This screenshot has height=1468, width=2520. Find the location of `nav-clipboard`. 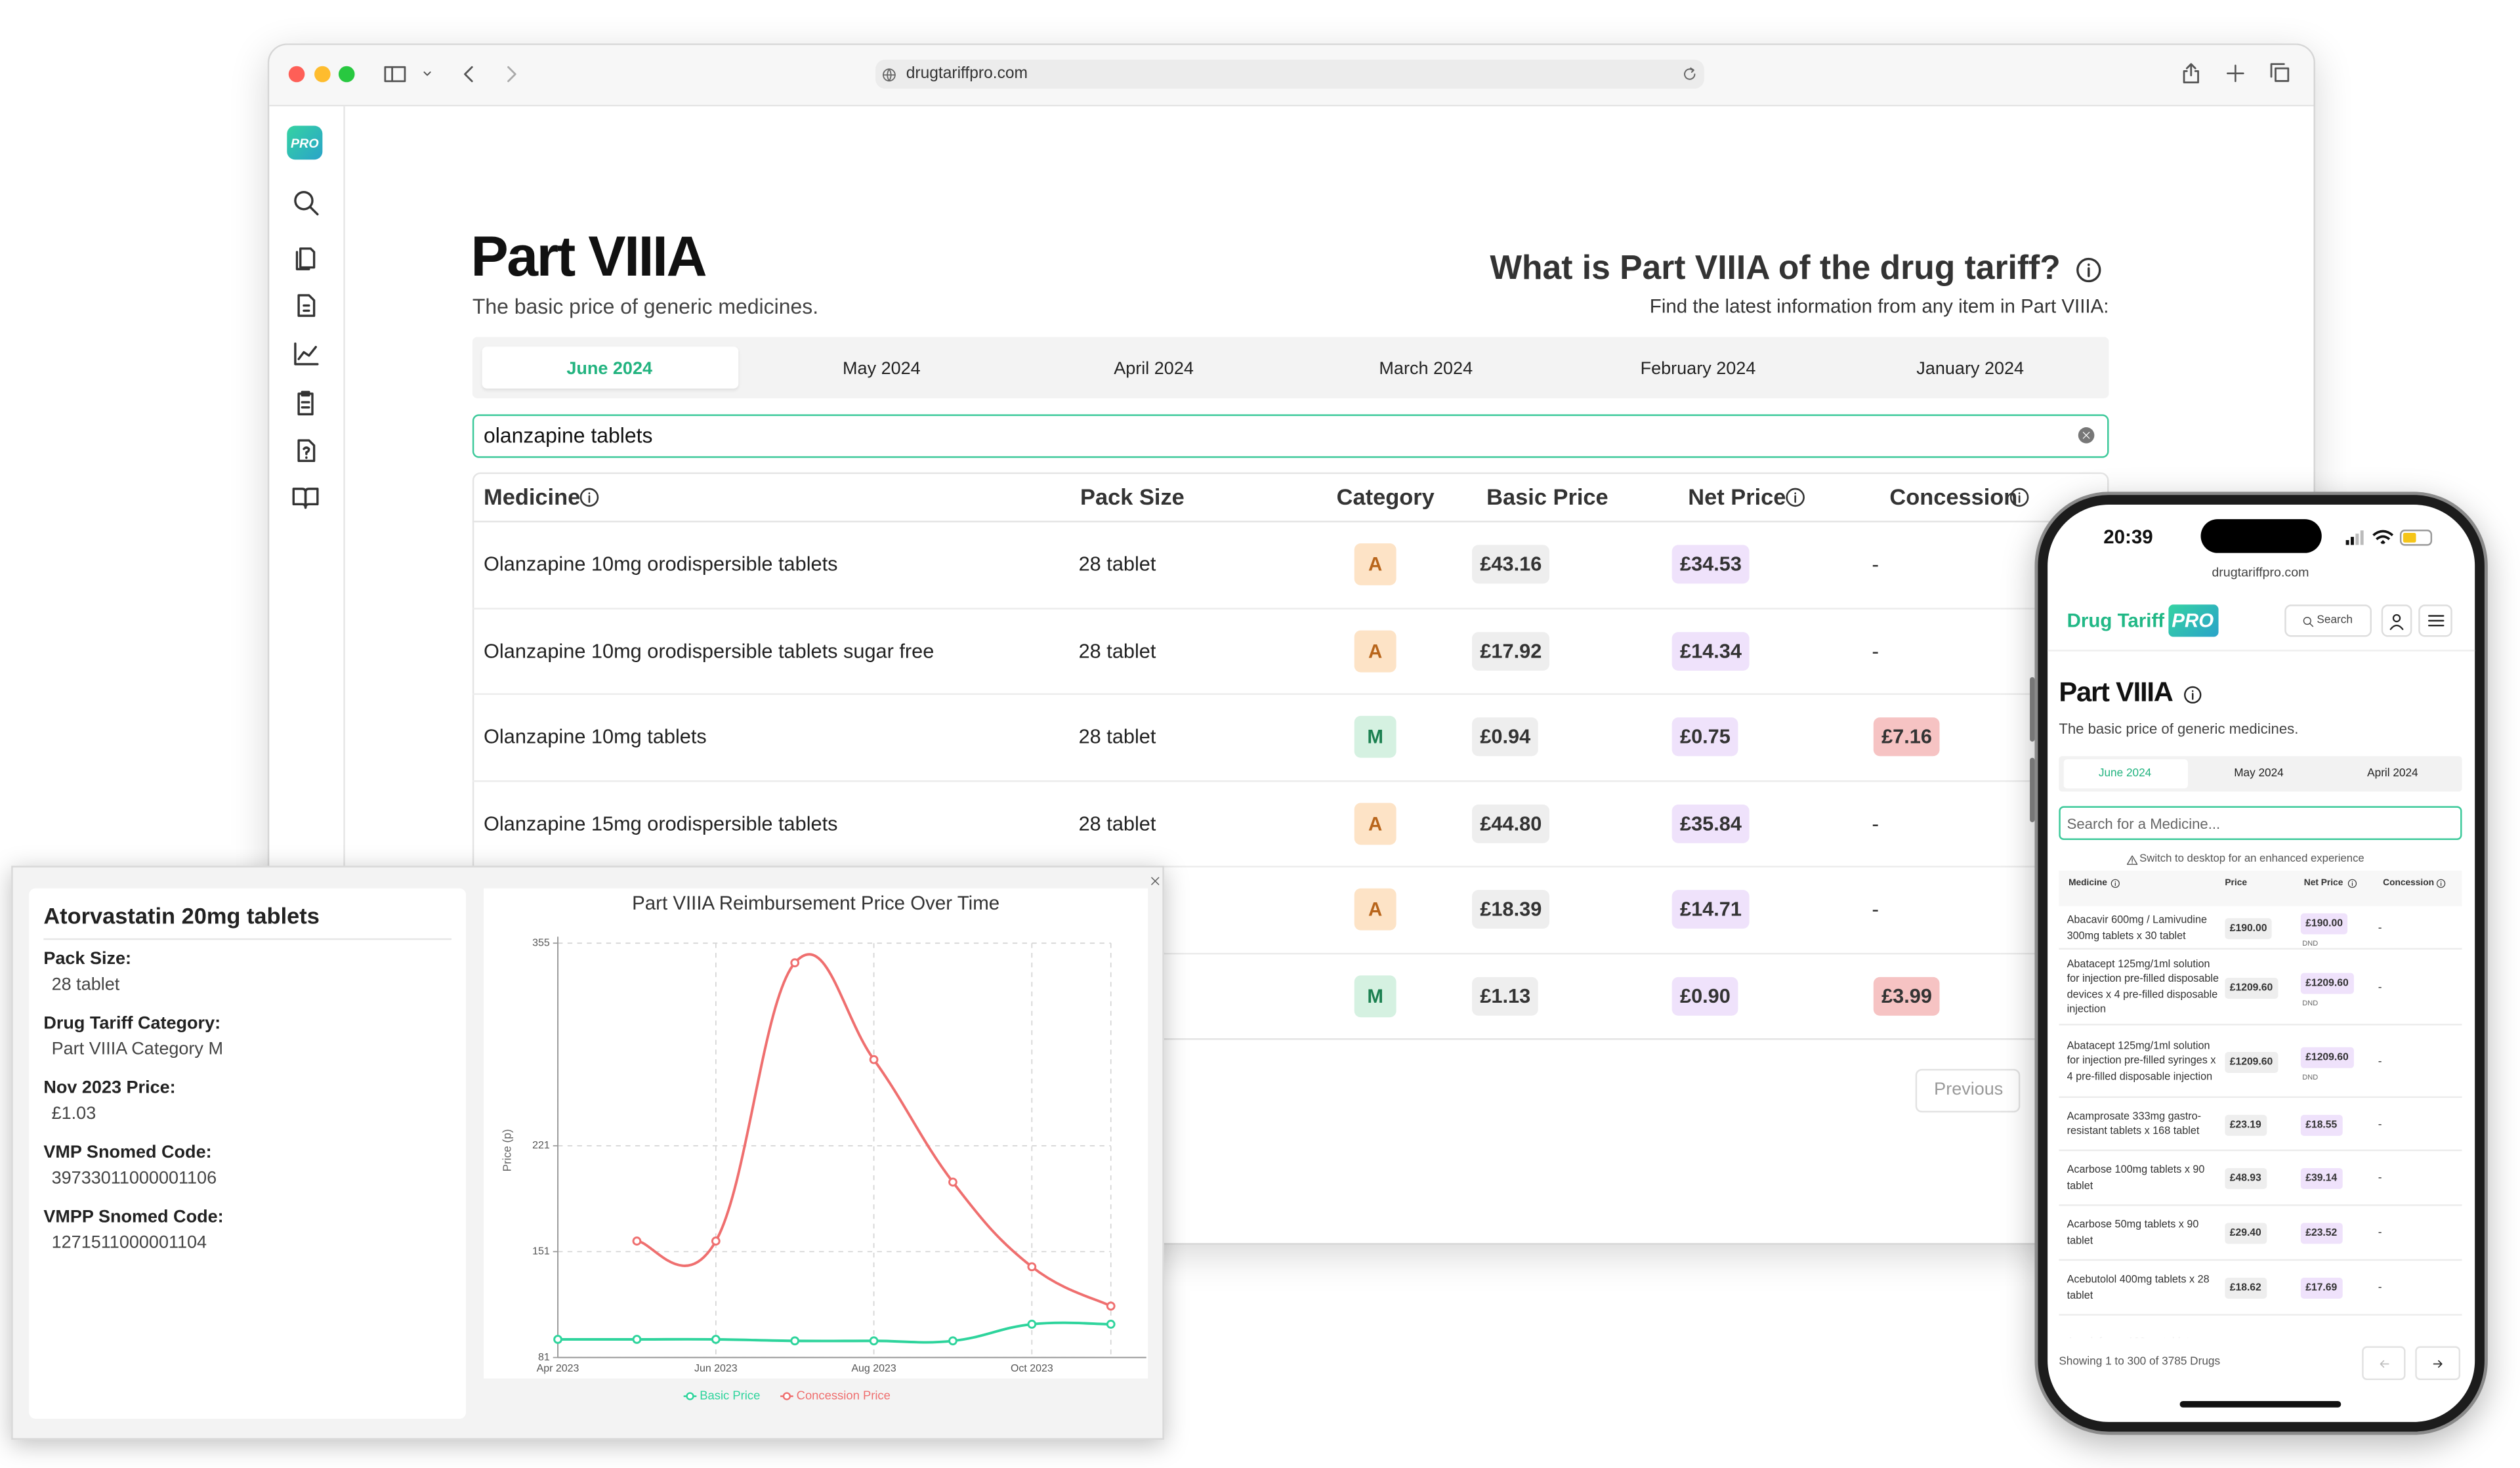

nav-clipboard is located at coordinates (304, 402).